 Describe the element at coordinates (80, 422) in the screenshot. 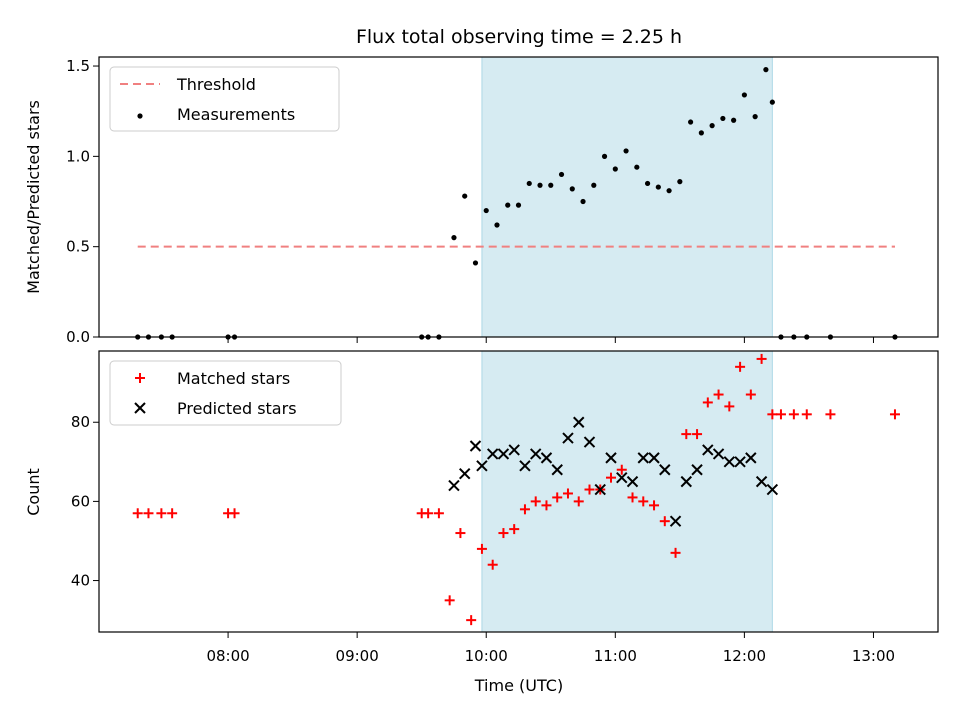

I see `y-tick-label: 80` at that location.